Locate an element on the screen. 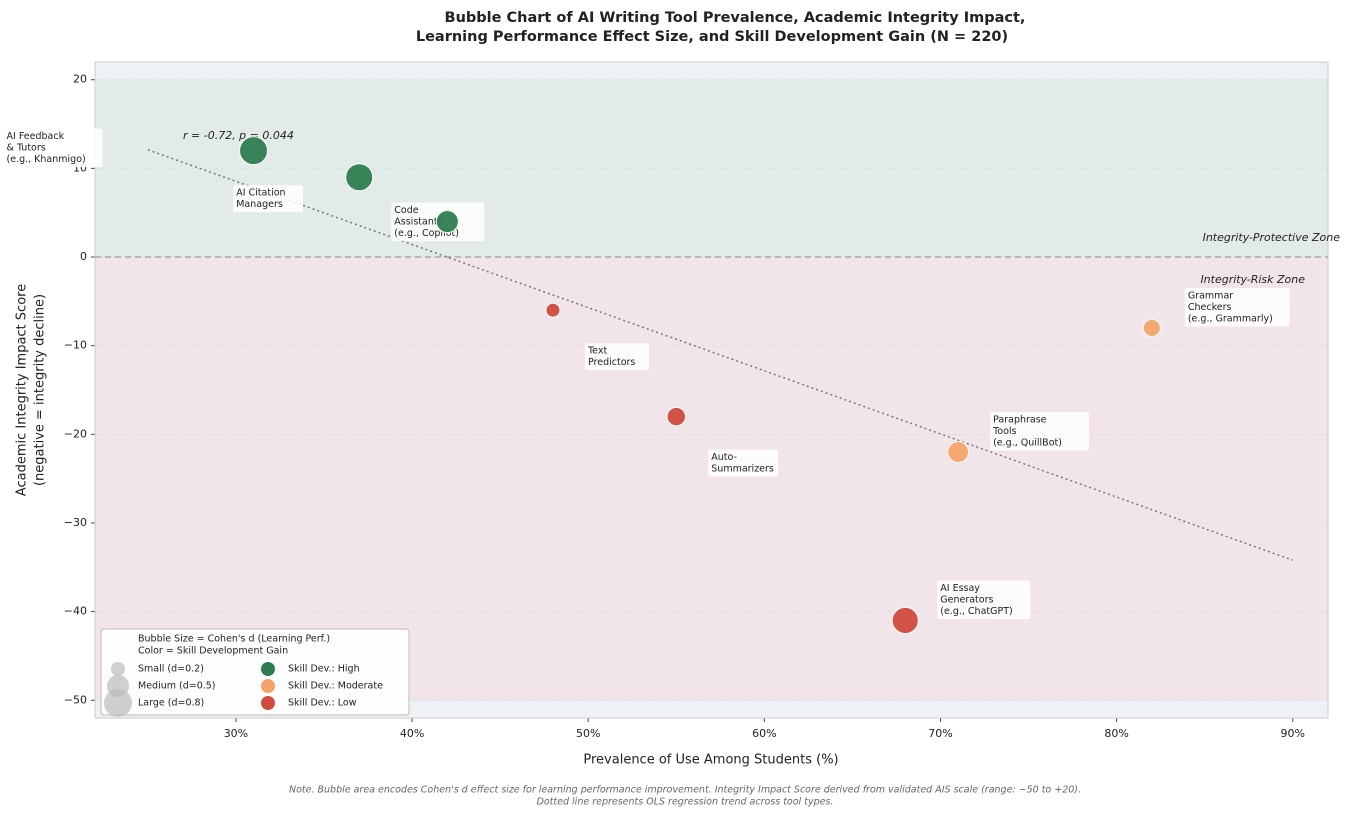 The image size is (1355, 814). legend-label: Skill Dev.: Low is located at coordinates (322, 703).